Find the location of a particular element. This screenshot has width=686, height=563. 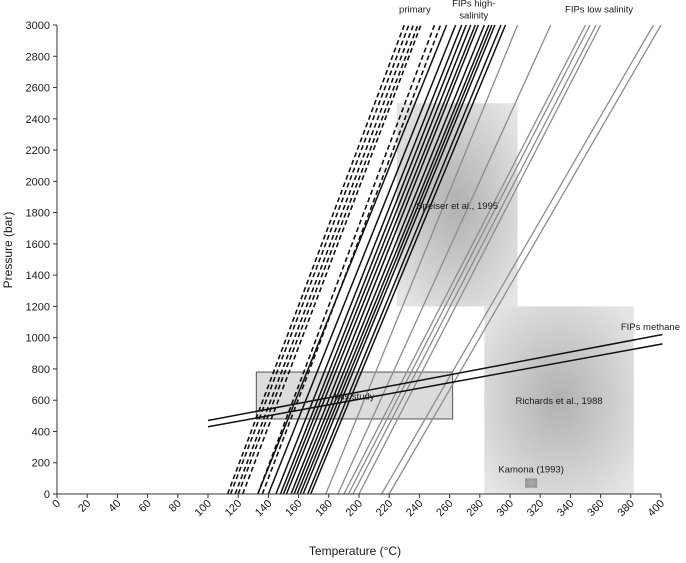

region-label-kamona-1993: Kamona (1993) is located at coordinates (530, 469).